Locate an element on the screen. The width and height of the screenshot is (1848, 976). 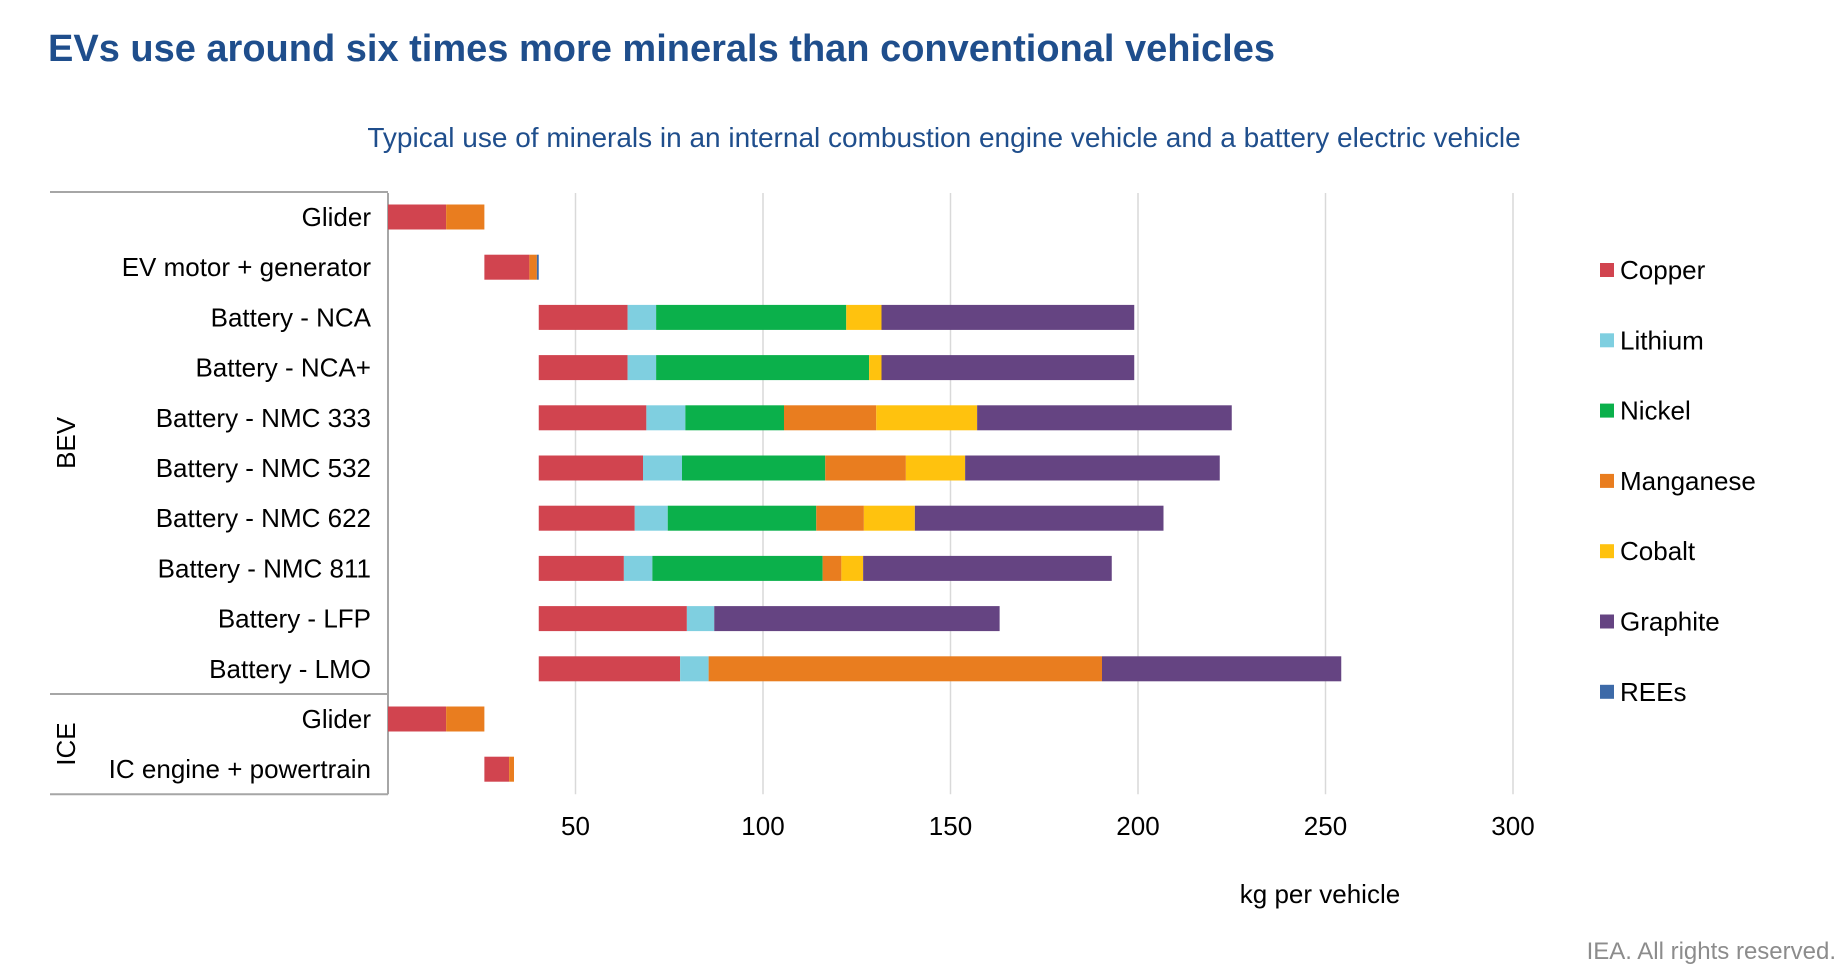
legend-swatch-copper is located at coordinates (1607, 270).